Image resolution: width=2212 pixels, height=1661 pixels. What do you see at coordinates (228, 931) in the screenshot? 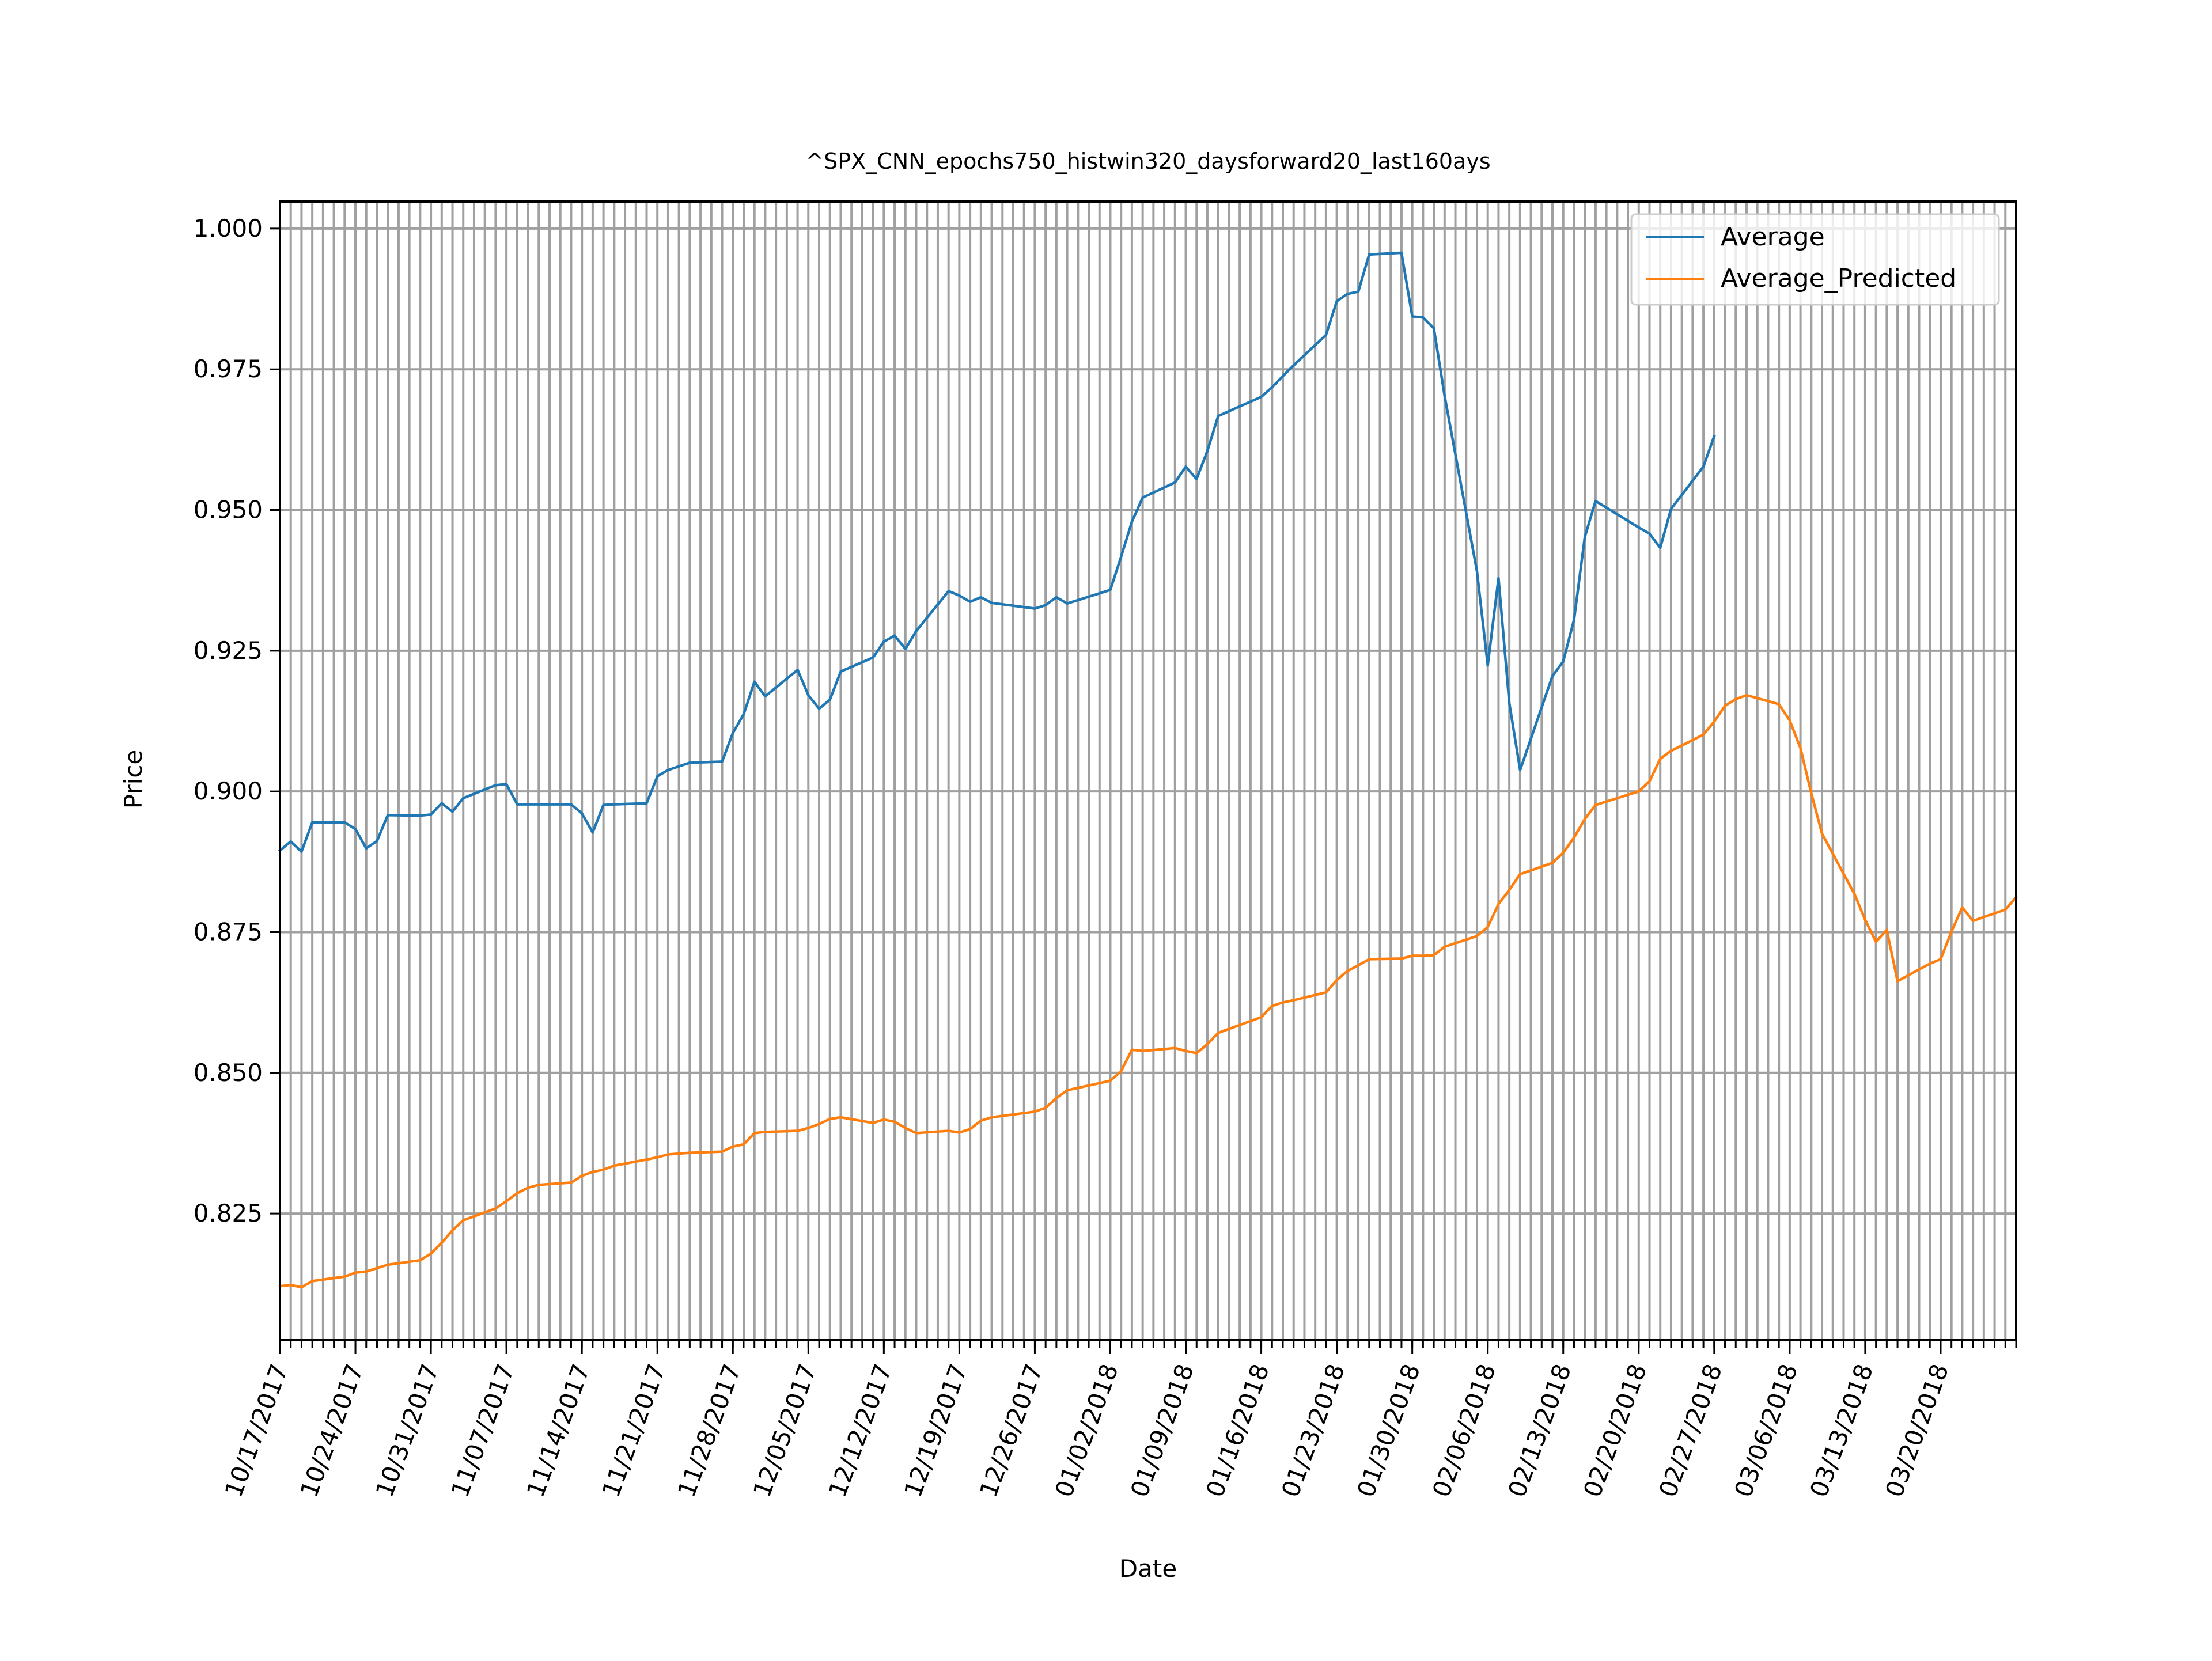
I see `y-tick-label: 0.875` at bounding box center [228, 931].